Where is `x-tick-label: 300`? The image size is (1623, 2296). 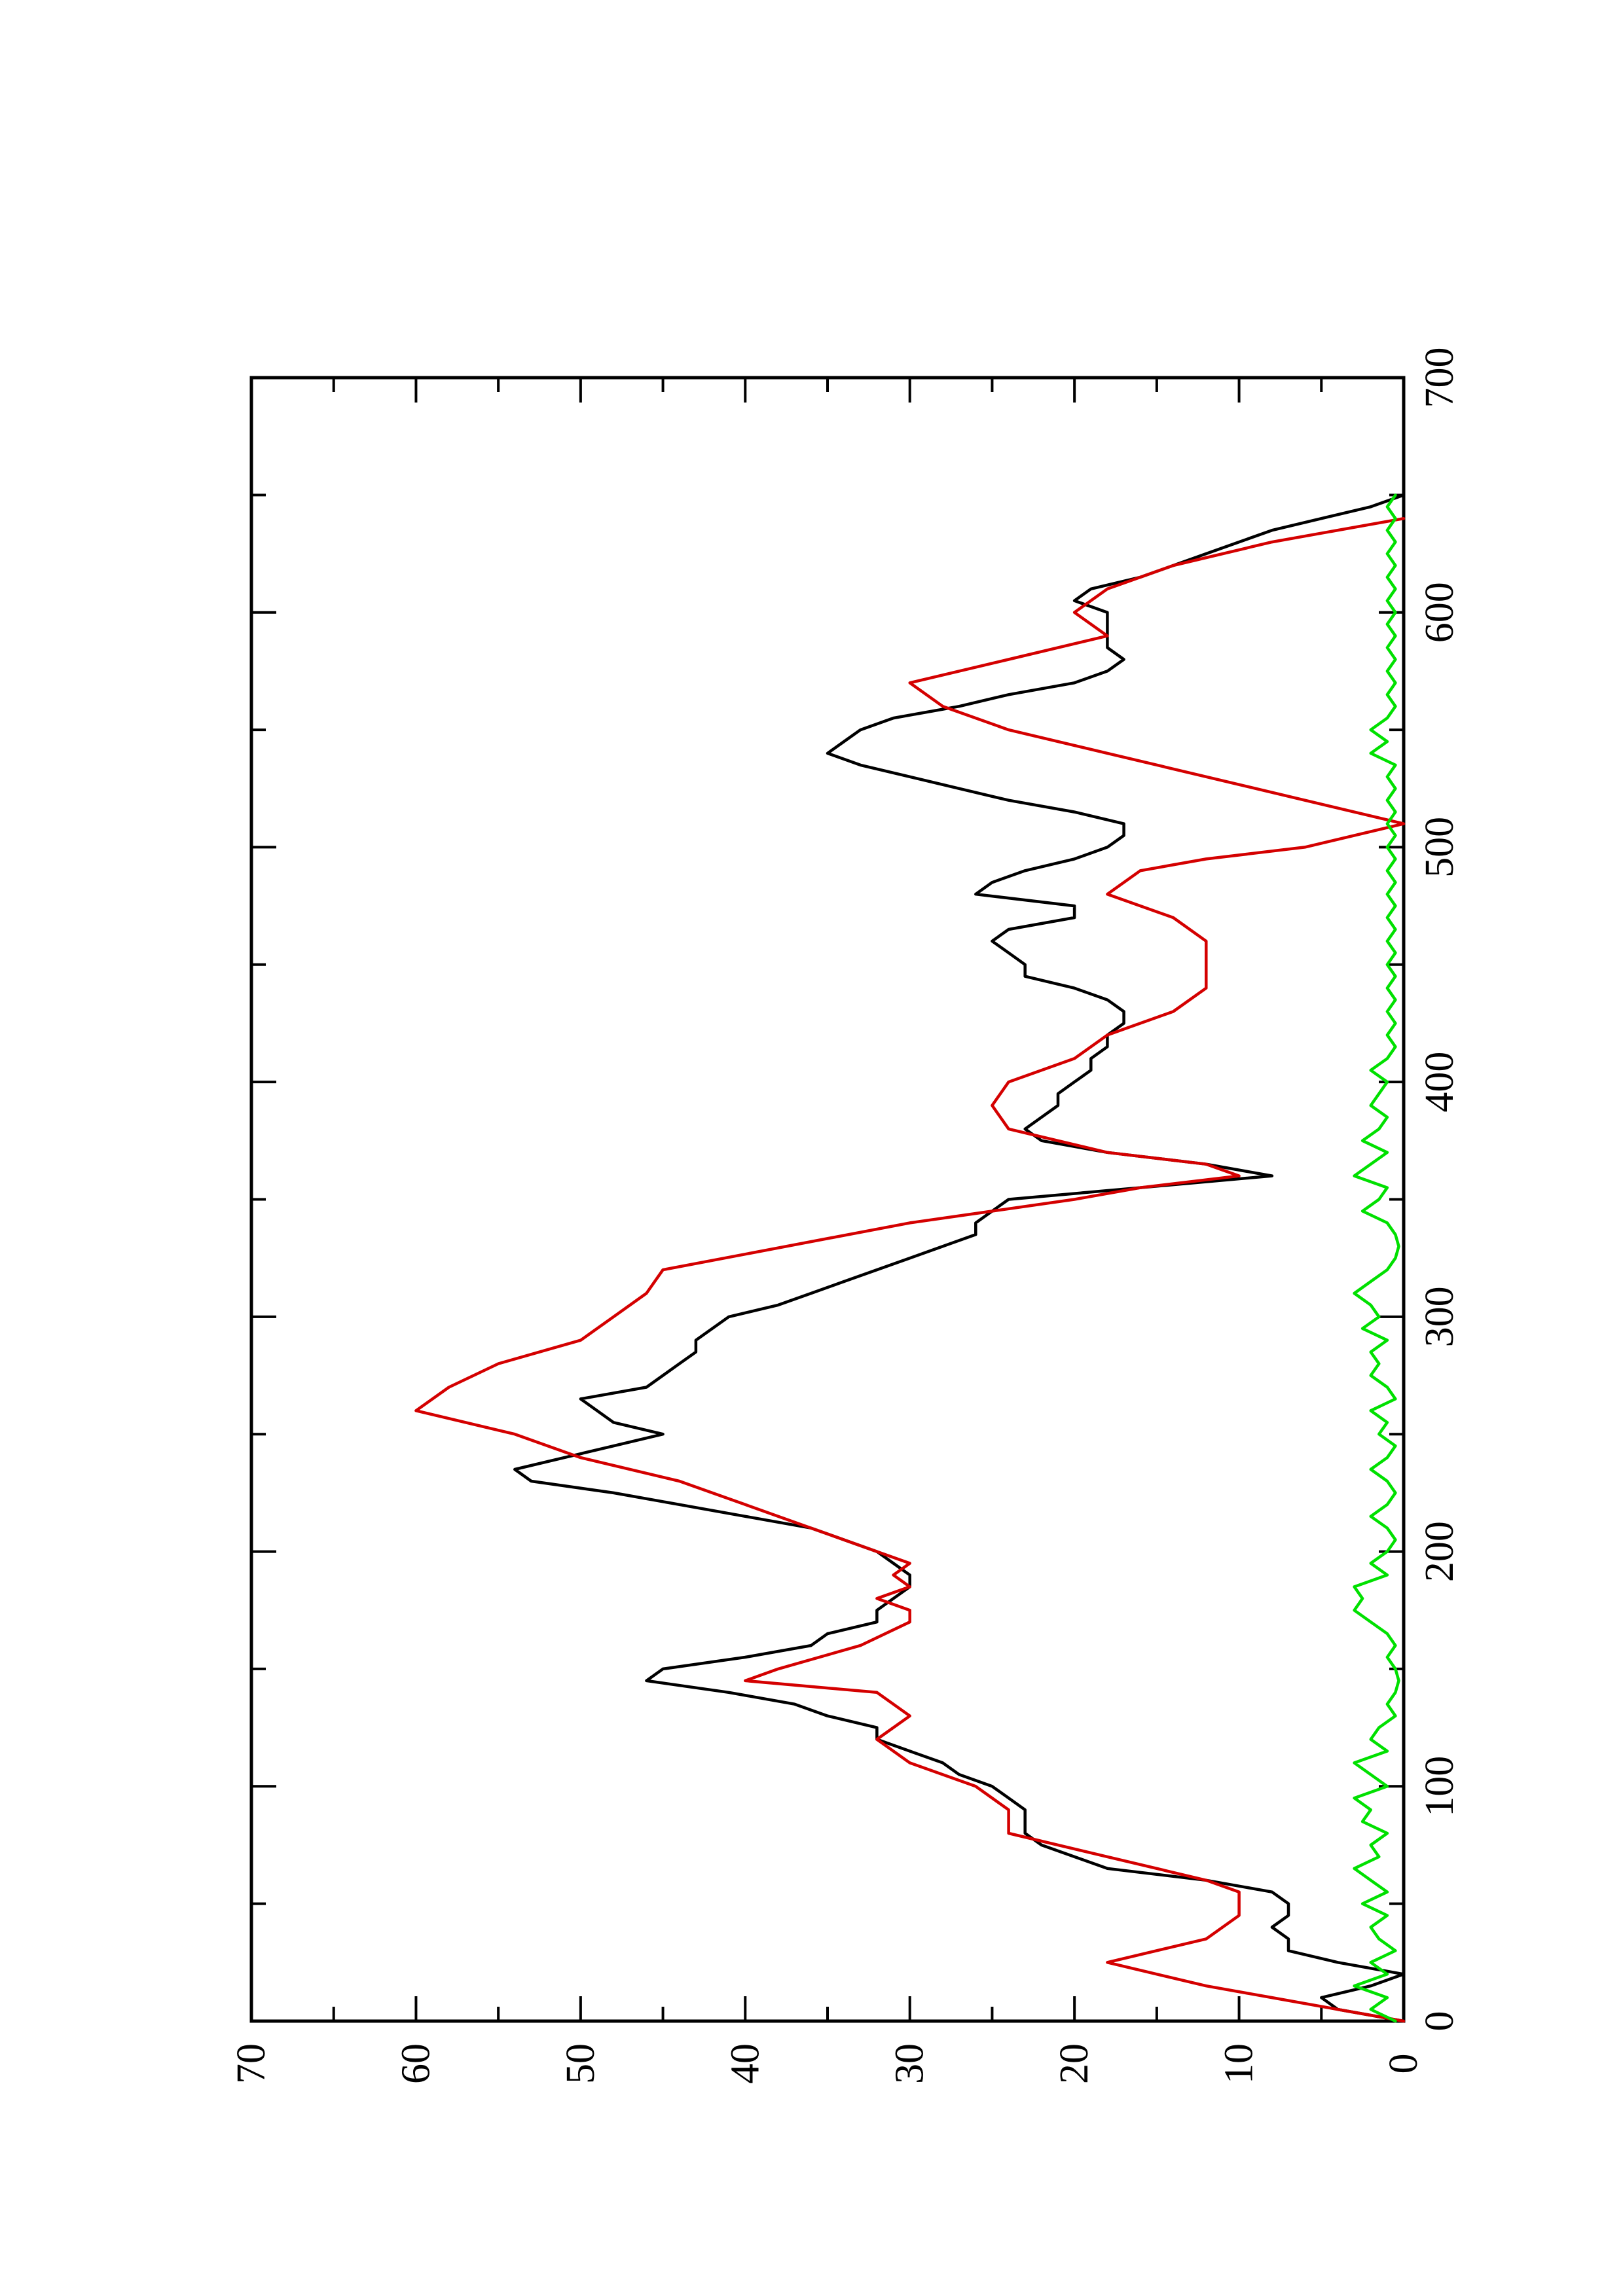 x-tick-label: 300 is located at coordinates (1439, 1316).